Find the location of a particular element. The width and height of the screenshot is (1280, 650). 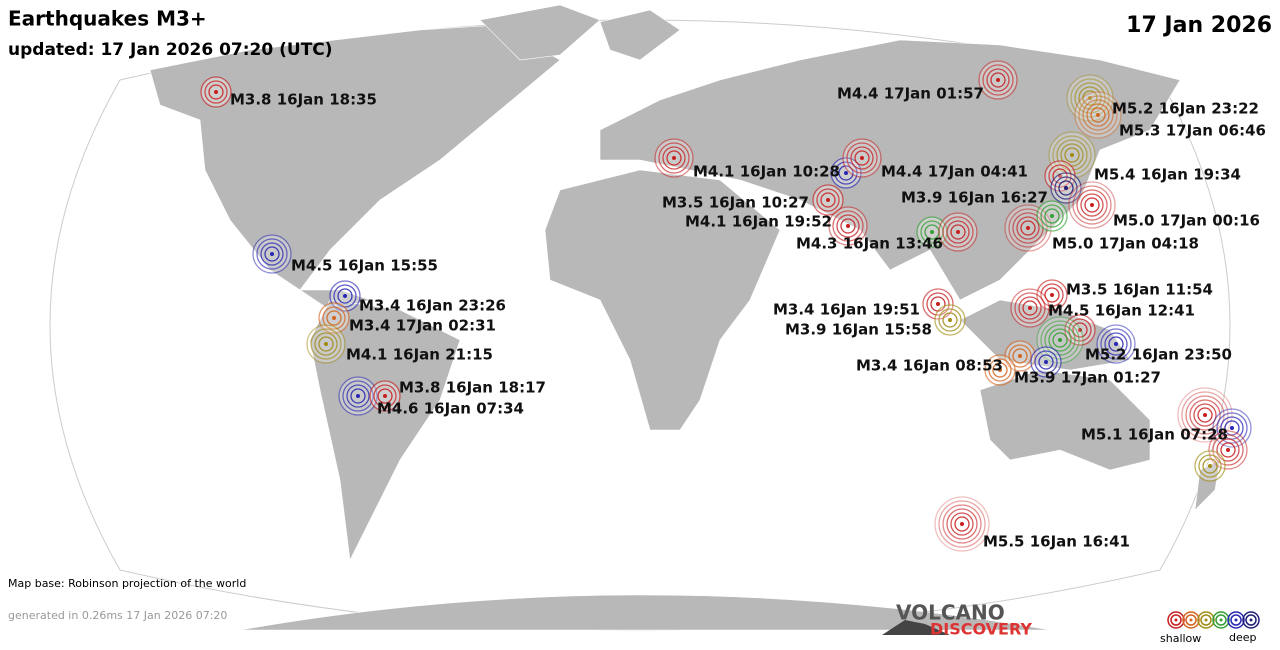

quake-label: M5.2 16Jan 23:50 is located at coordinates (1158, 355).